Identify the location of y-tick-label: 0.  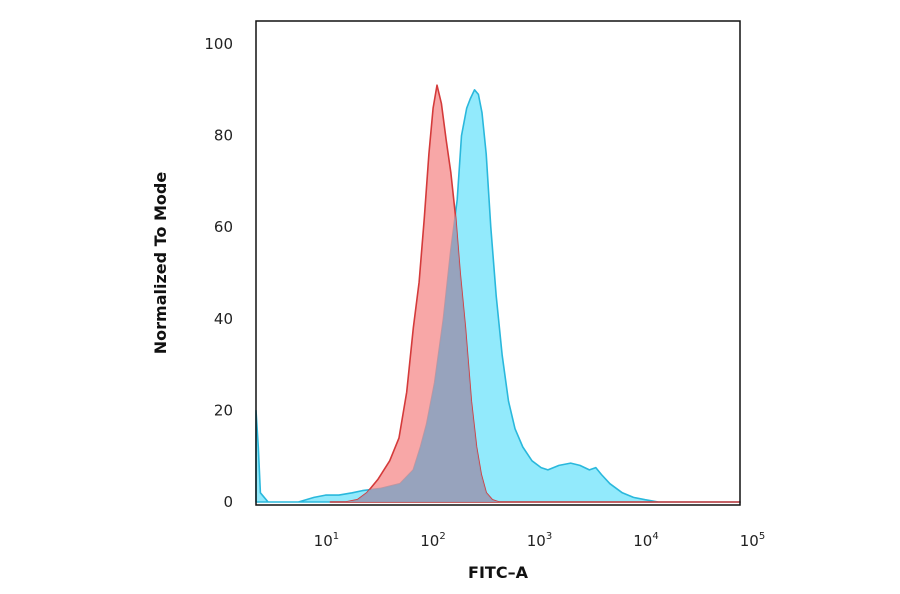
(228, 502).